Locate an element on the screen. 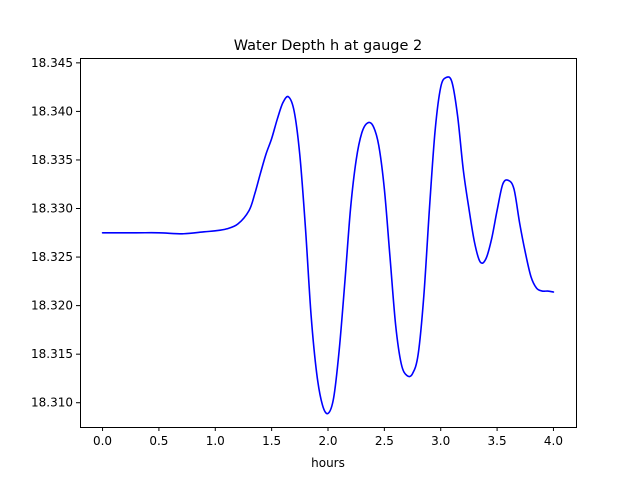 This screenshot has height=480, width=640. y-tick-label: 18.345 is located at coordinates (52, 63).